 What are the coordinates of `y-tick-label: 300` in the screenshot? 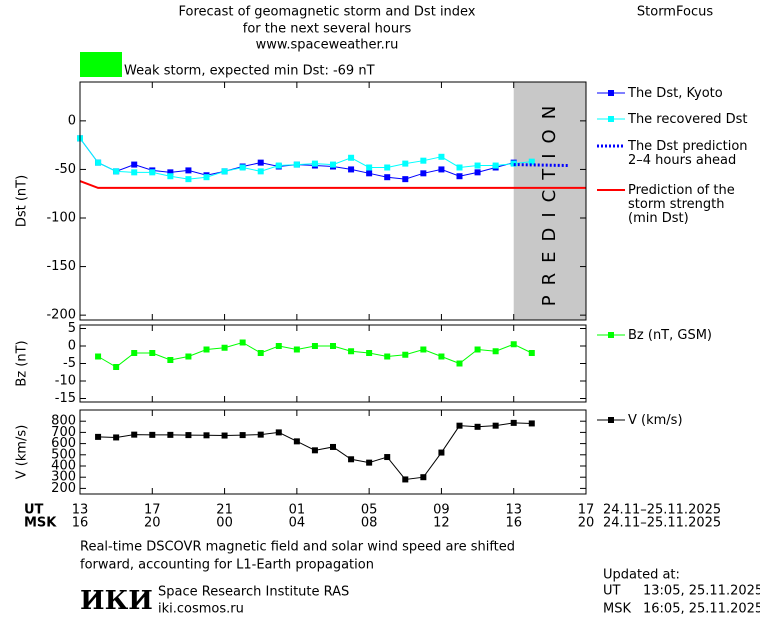 It's located at (63, 477).